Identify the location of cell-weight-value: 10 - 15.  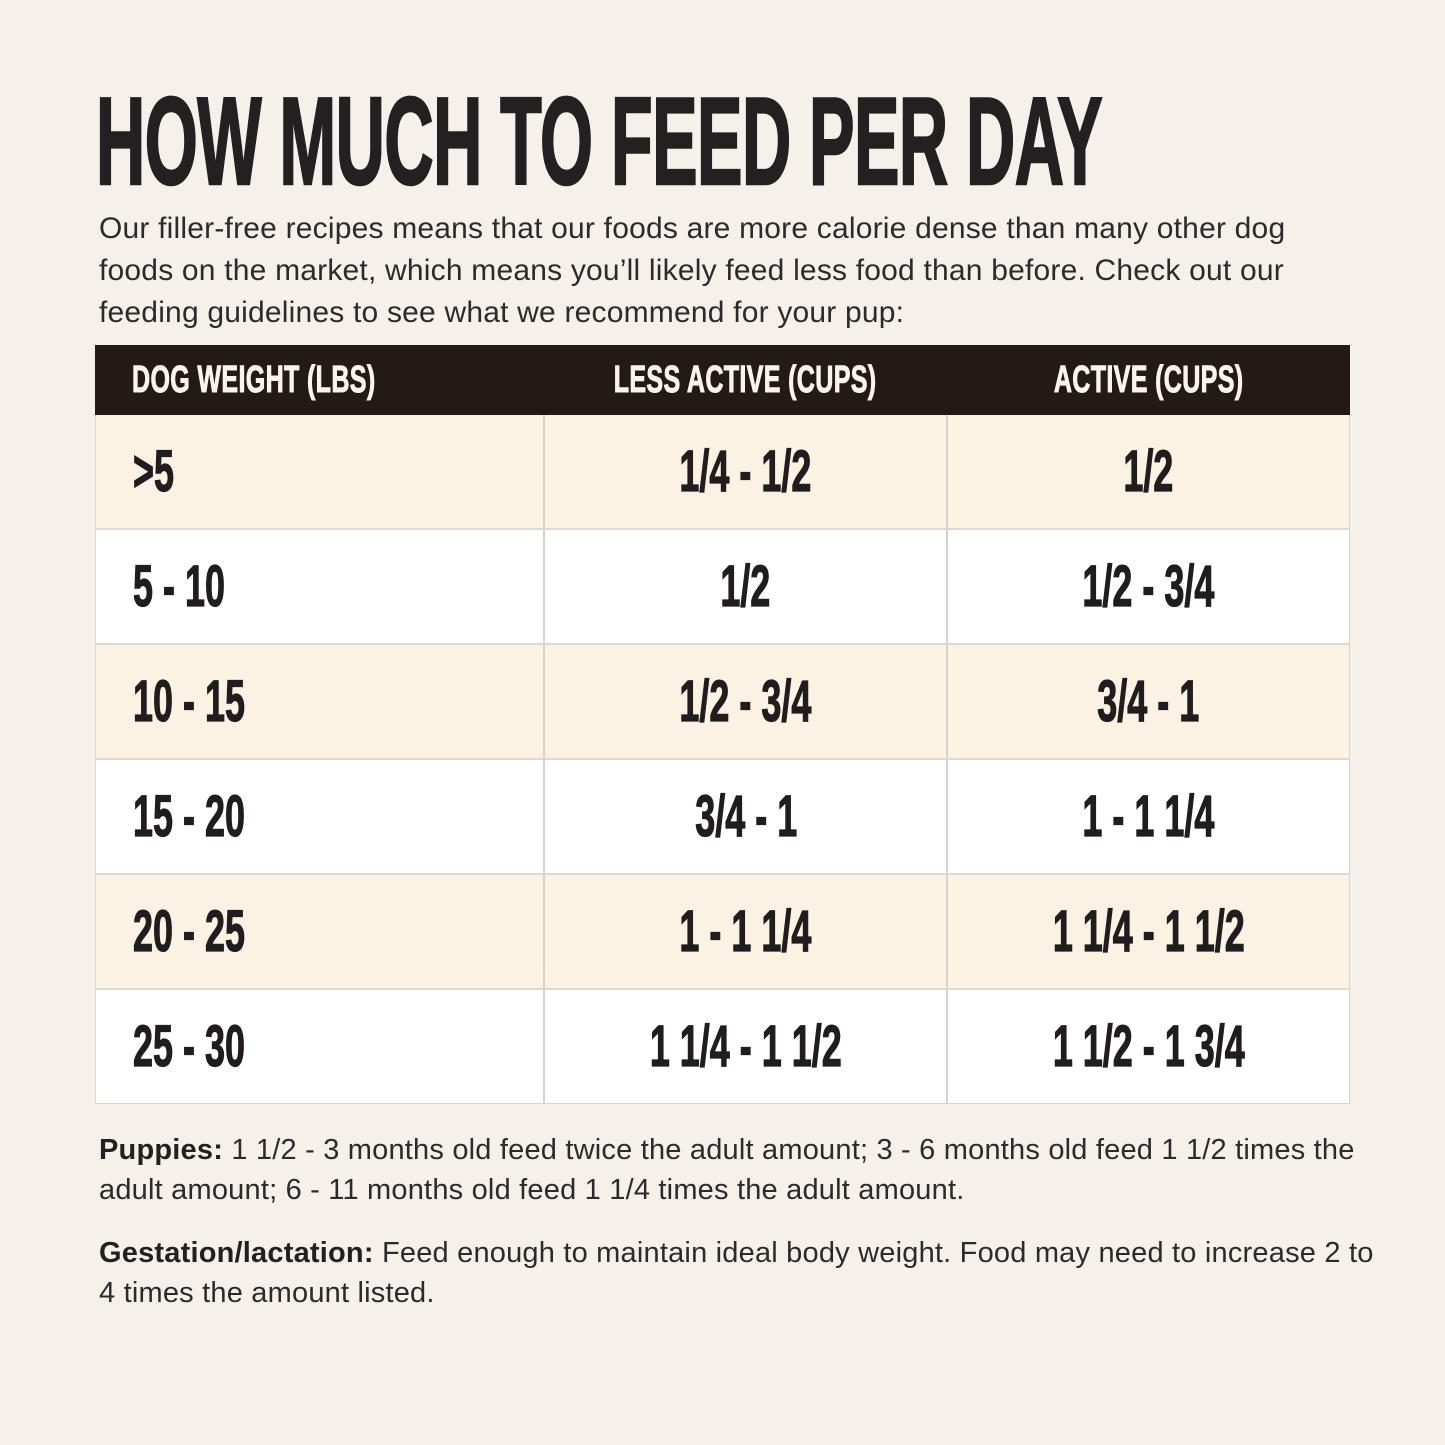
(189, 701).